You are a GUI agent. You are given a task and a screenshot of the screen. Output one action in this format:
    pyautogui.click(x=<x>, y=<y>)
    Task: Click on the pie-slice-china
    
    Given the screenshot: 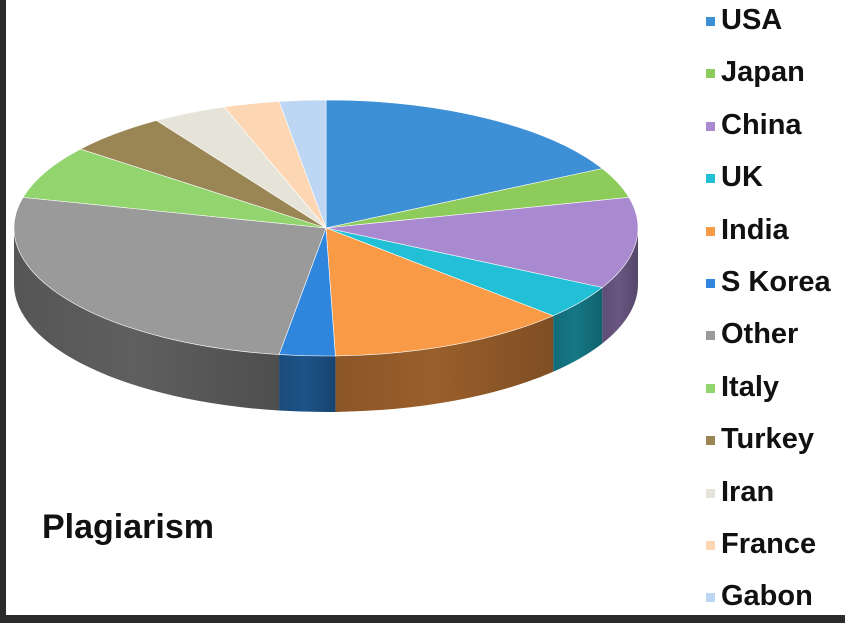 What is the action you would take?
    pyautogui.click(x=482, y=242)
    